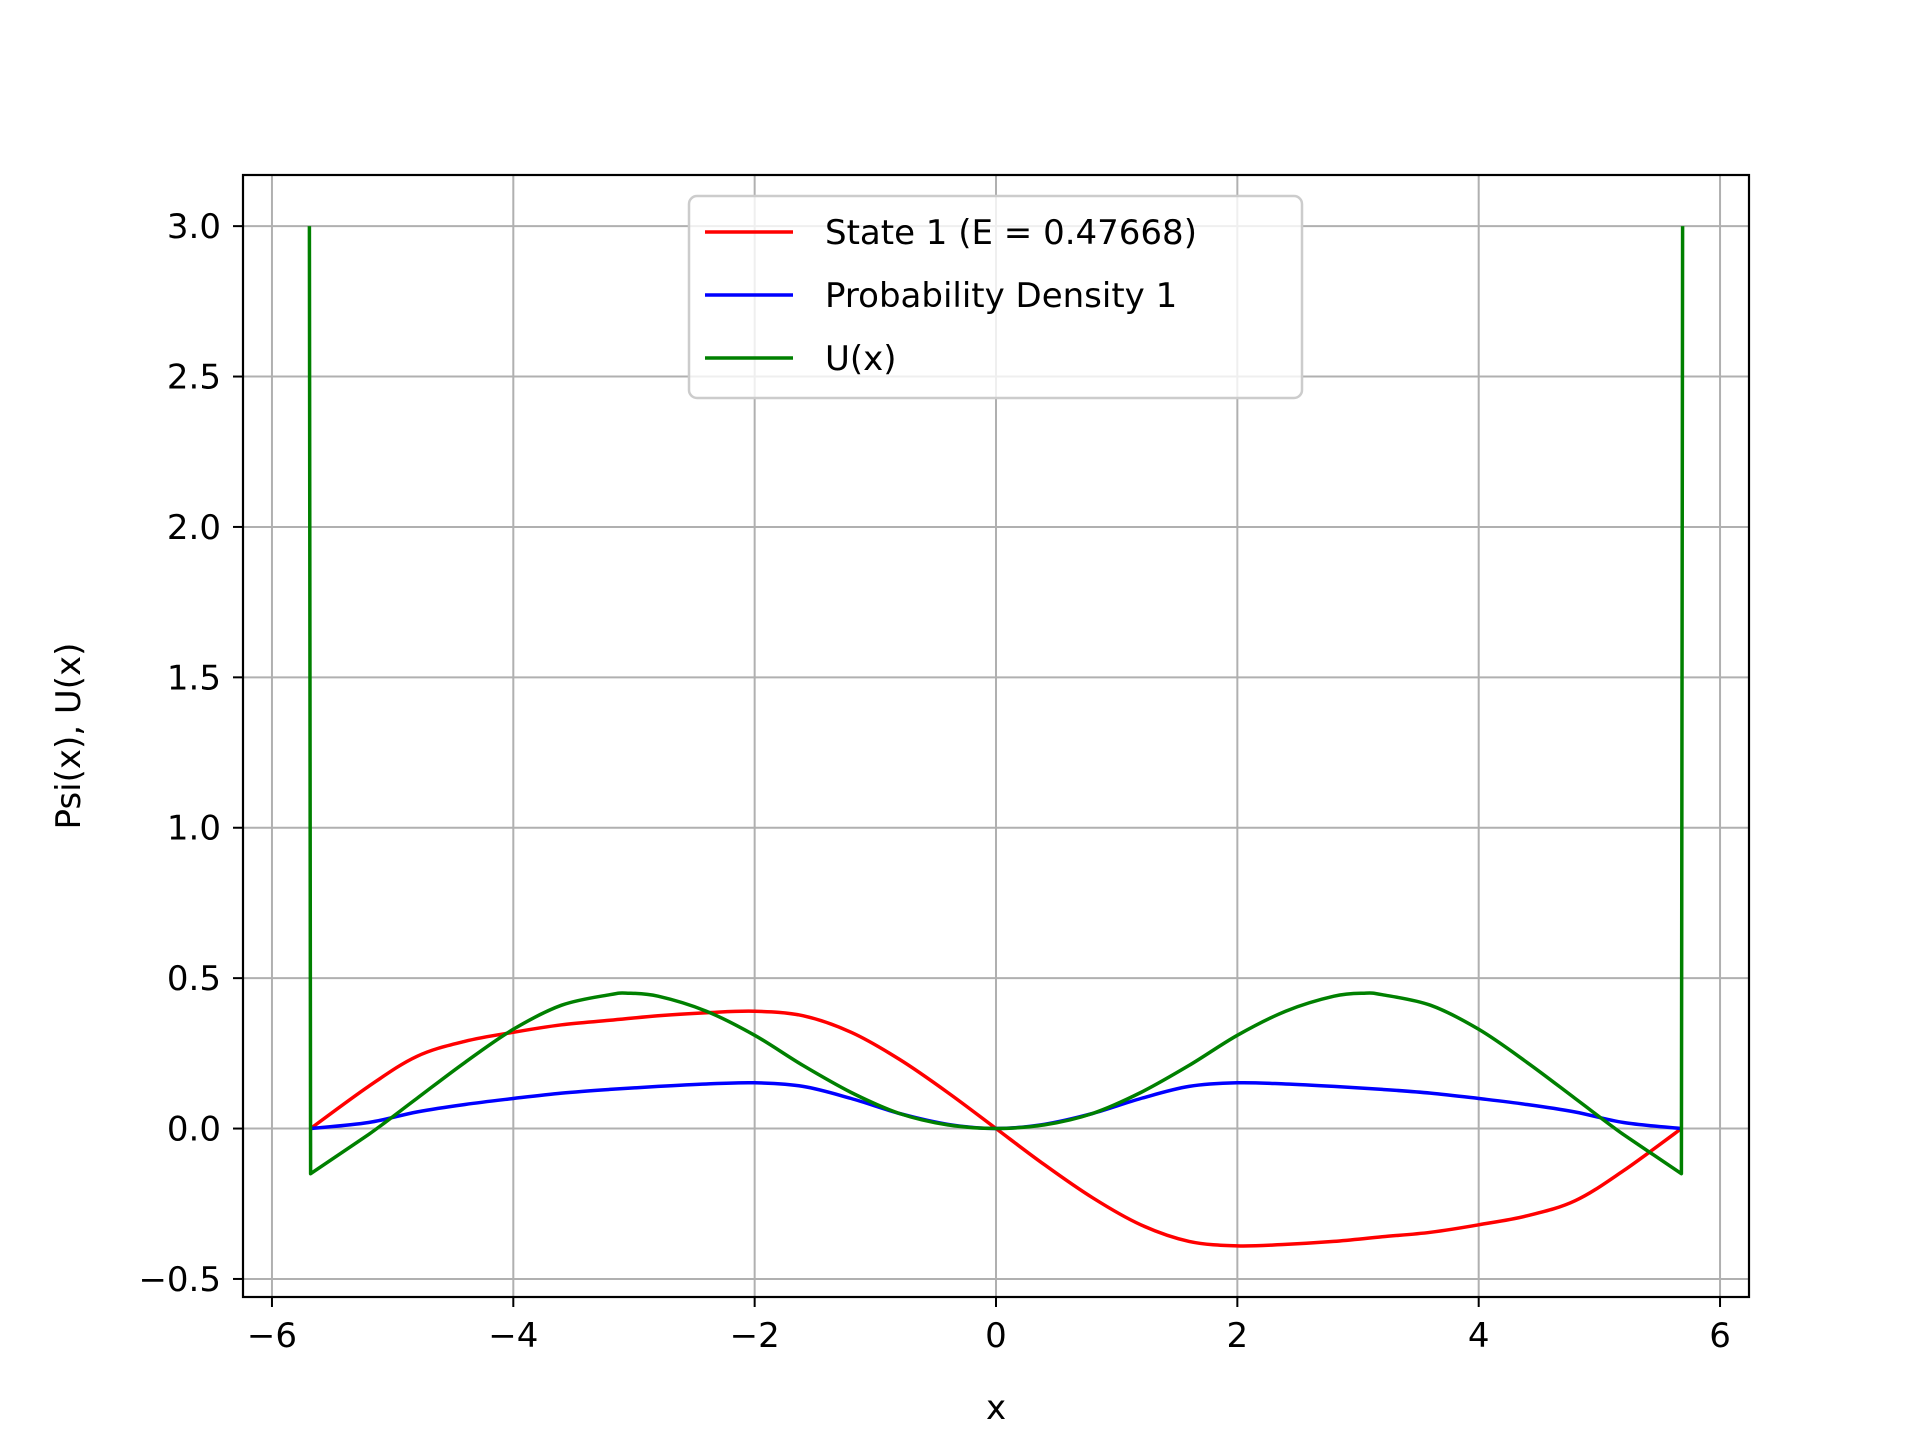 The width and height of the screenshot is (1920, 1445). I want to click on legend-box, so click(995, 297).